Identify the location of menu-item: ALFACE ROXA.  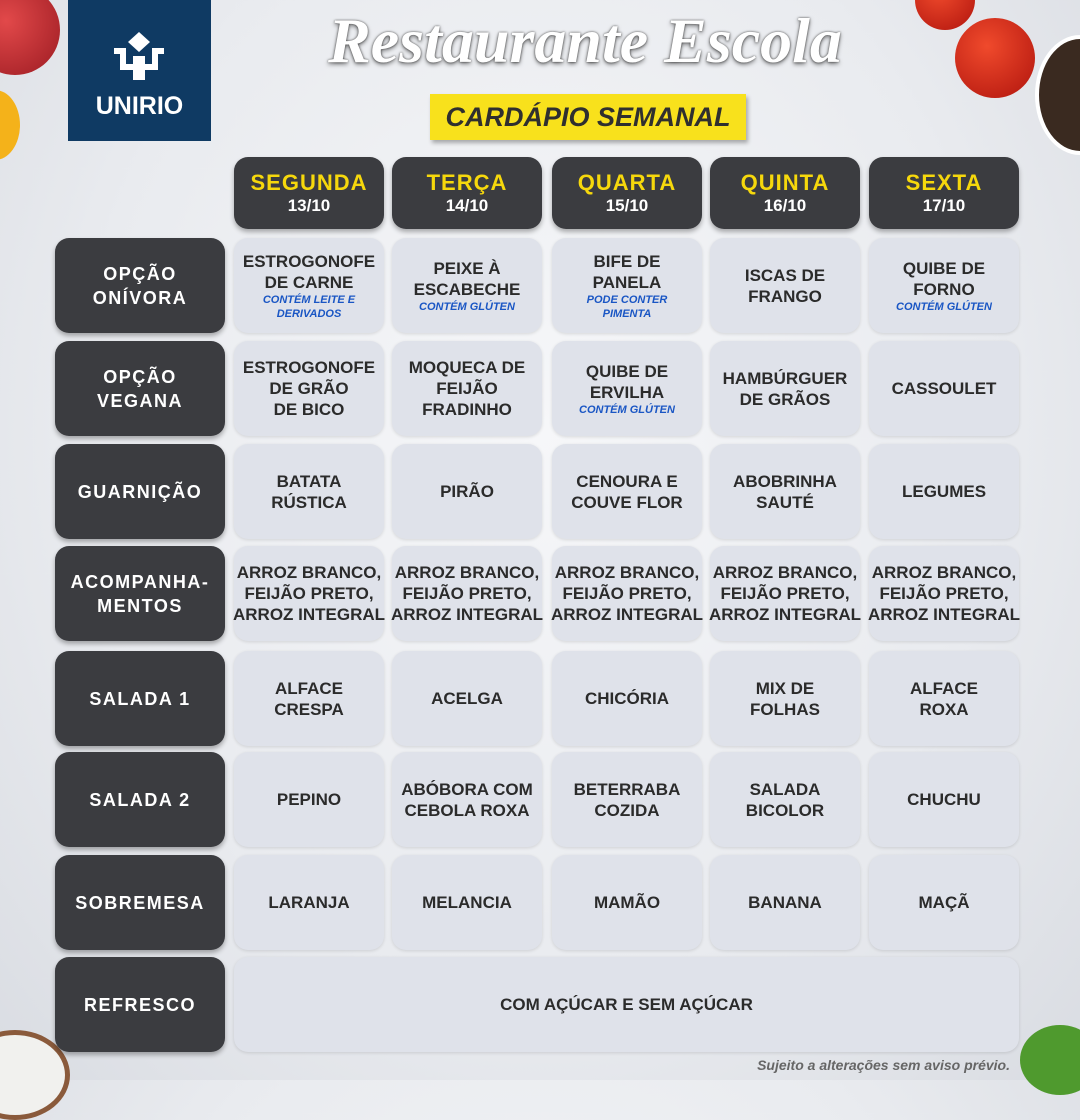
(944, 698).